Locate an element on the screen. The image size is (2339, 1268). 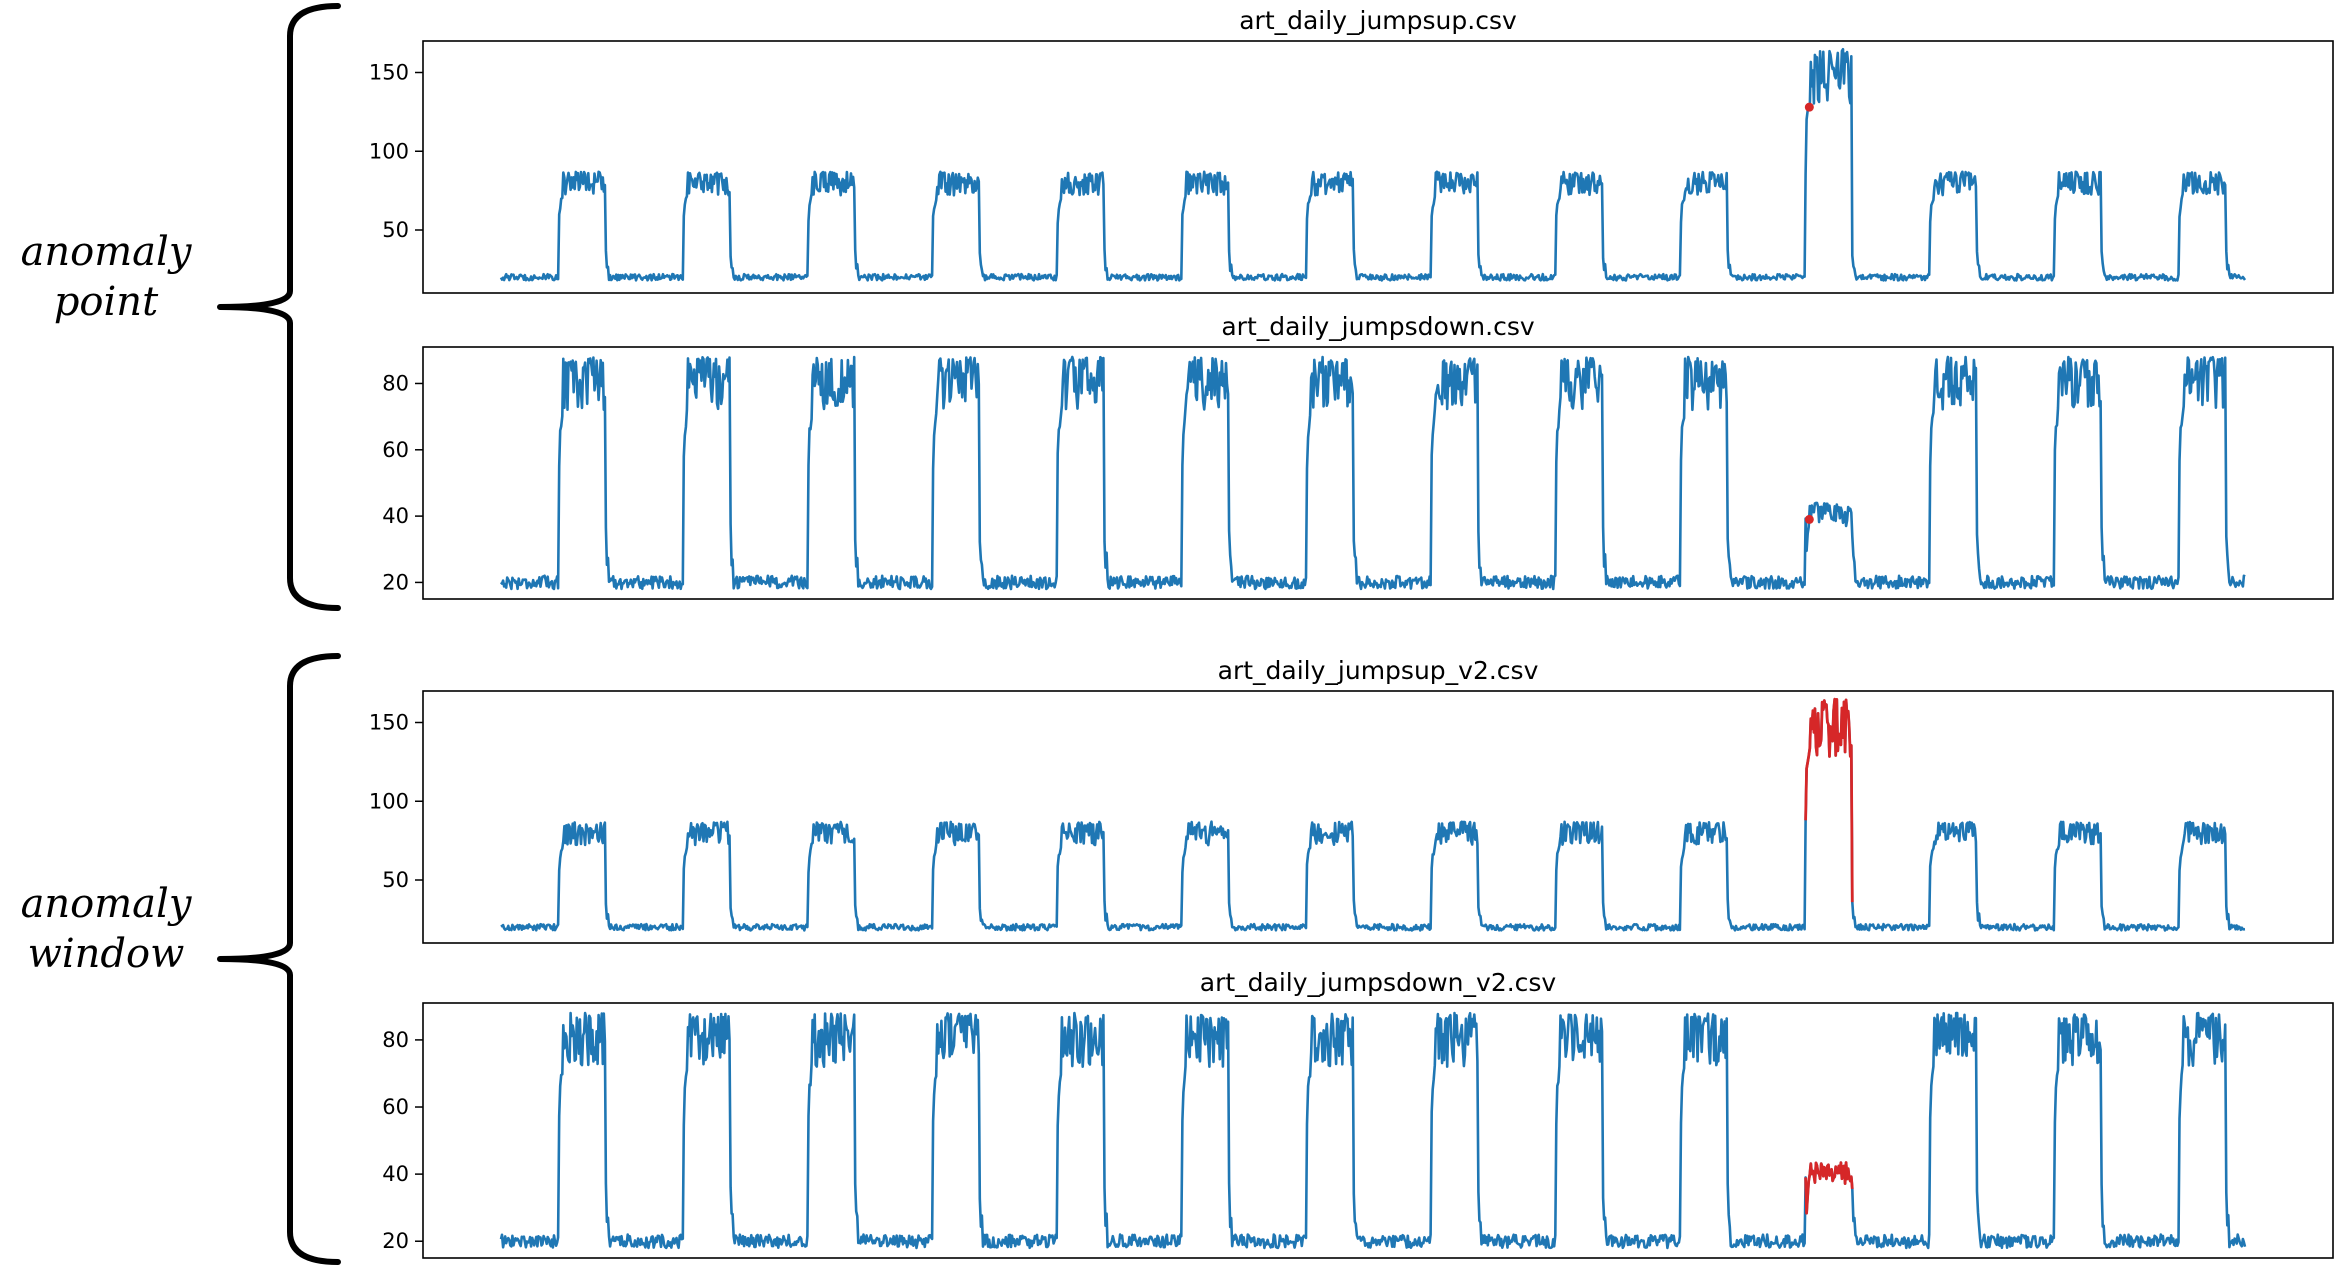
chart-title: art_daily_jumpsup_v2.csv is located at coordinates (1378, 670).